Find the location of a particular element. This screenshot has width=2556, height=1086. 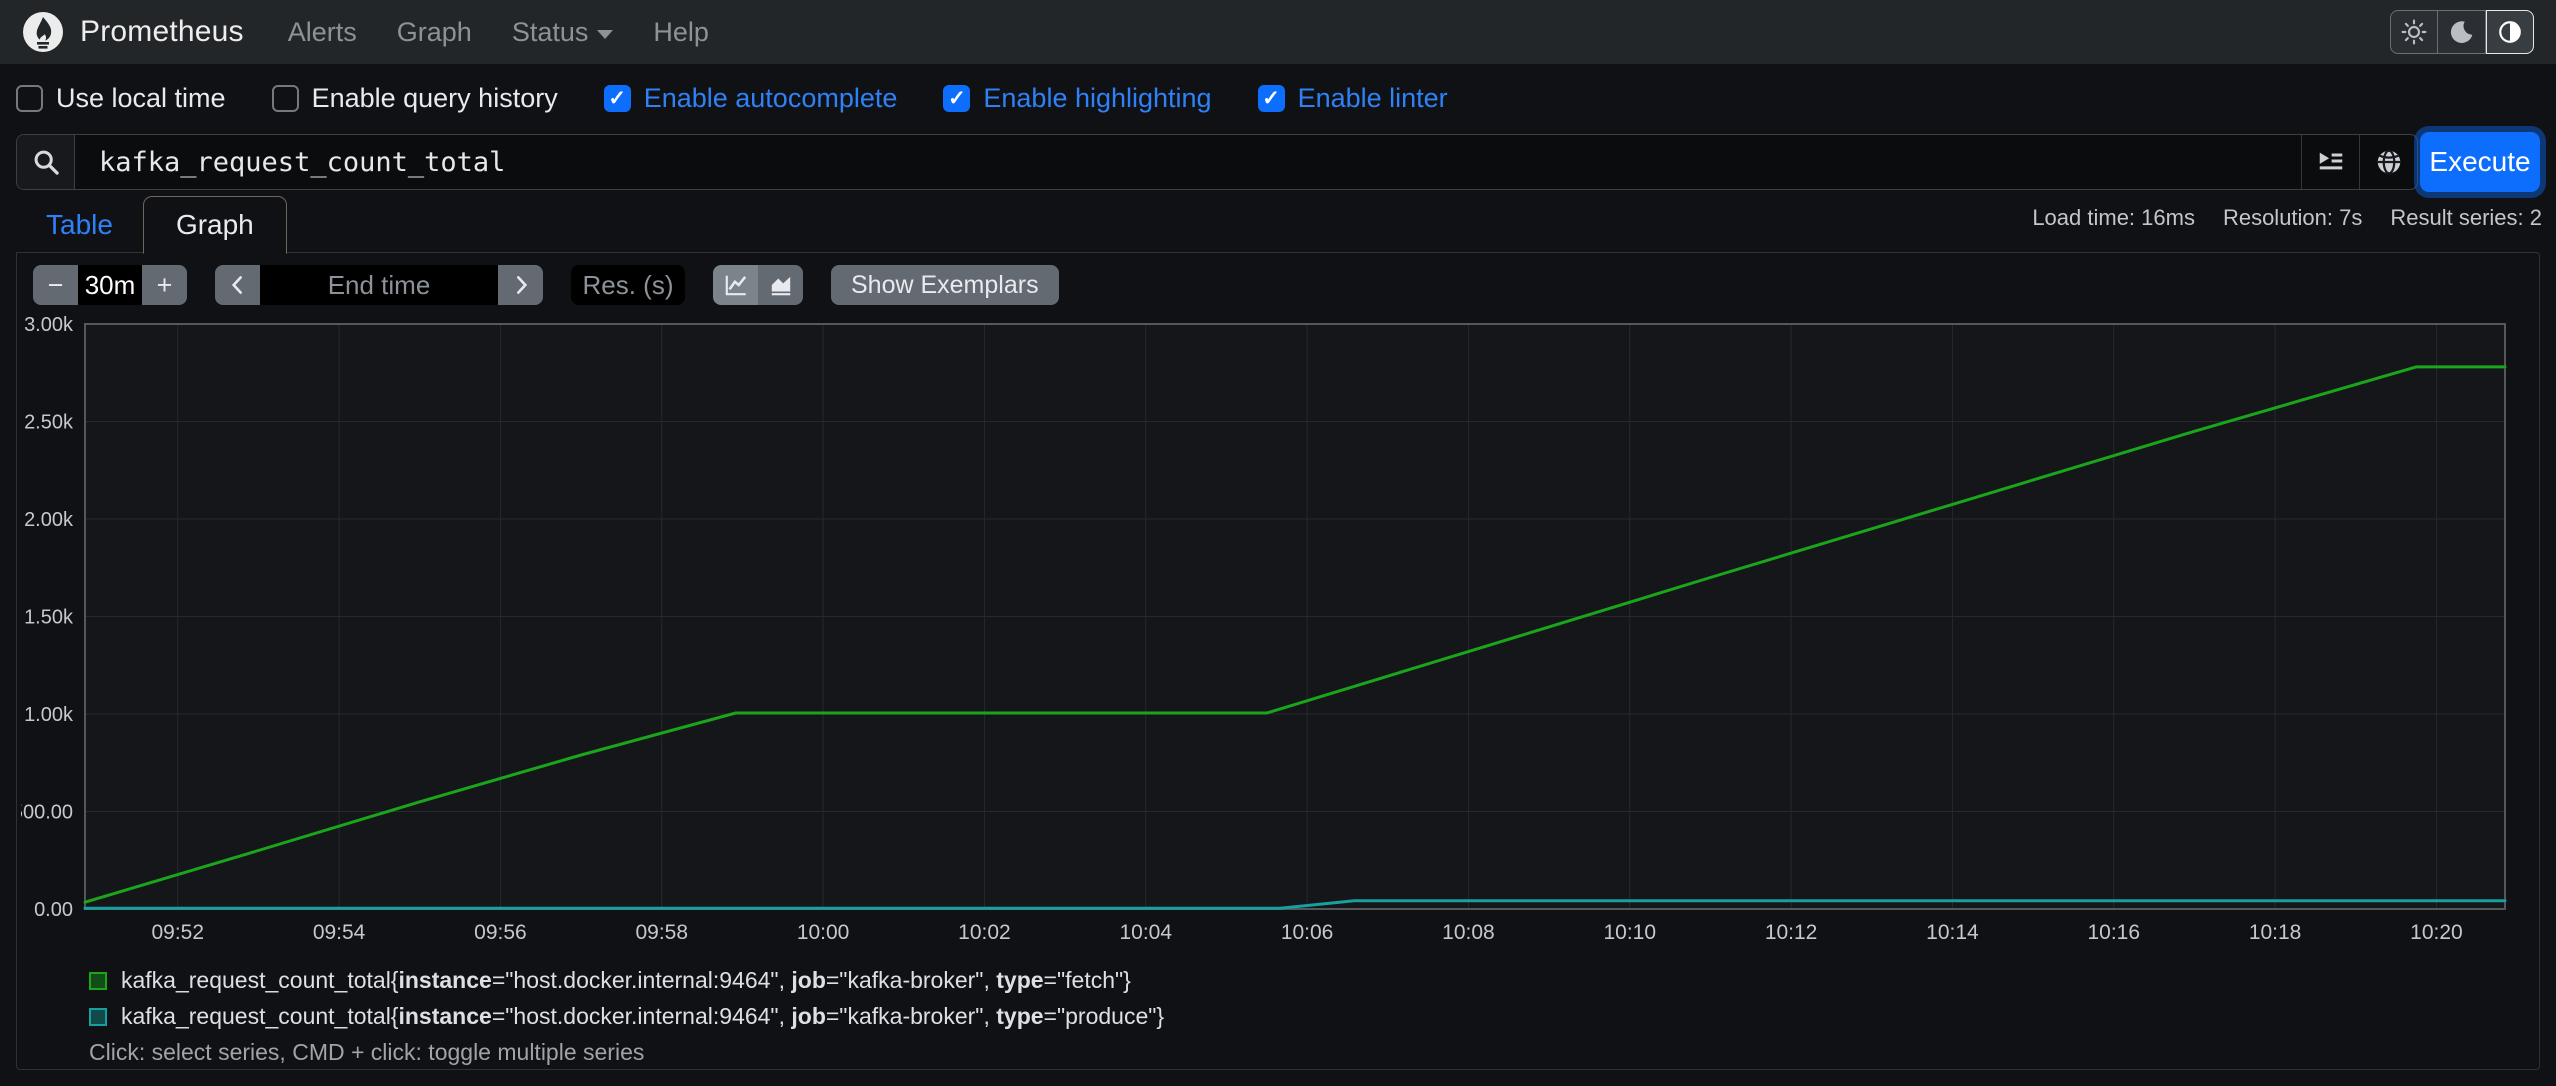

auto-theme-button is located at coordinates (2510, 32).